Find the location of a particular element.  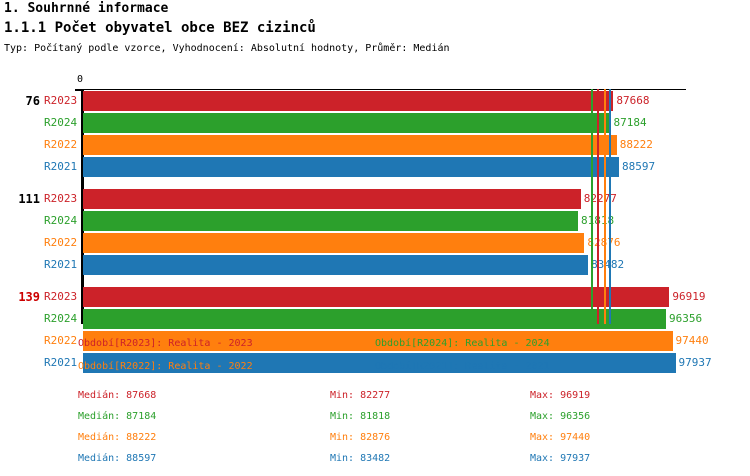

bar-value-label: 87668 is located at coordinates (633, 100).